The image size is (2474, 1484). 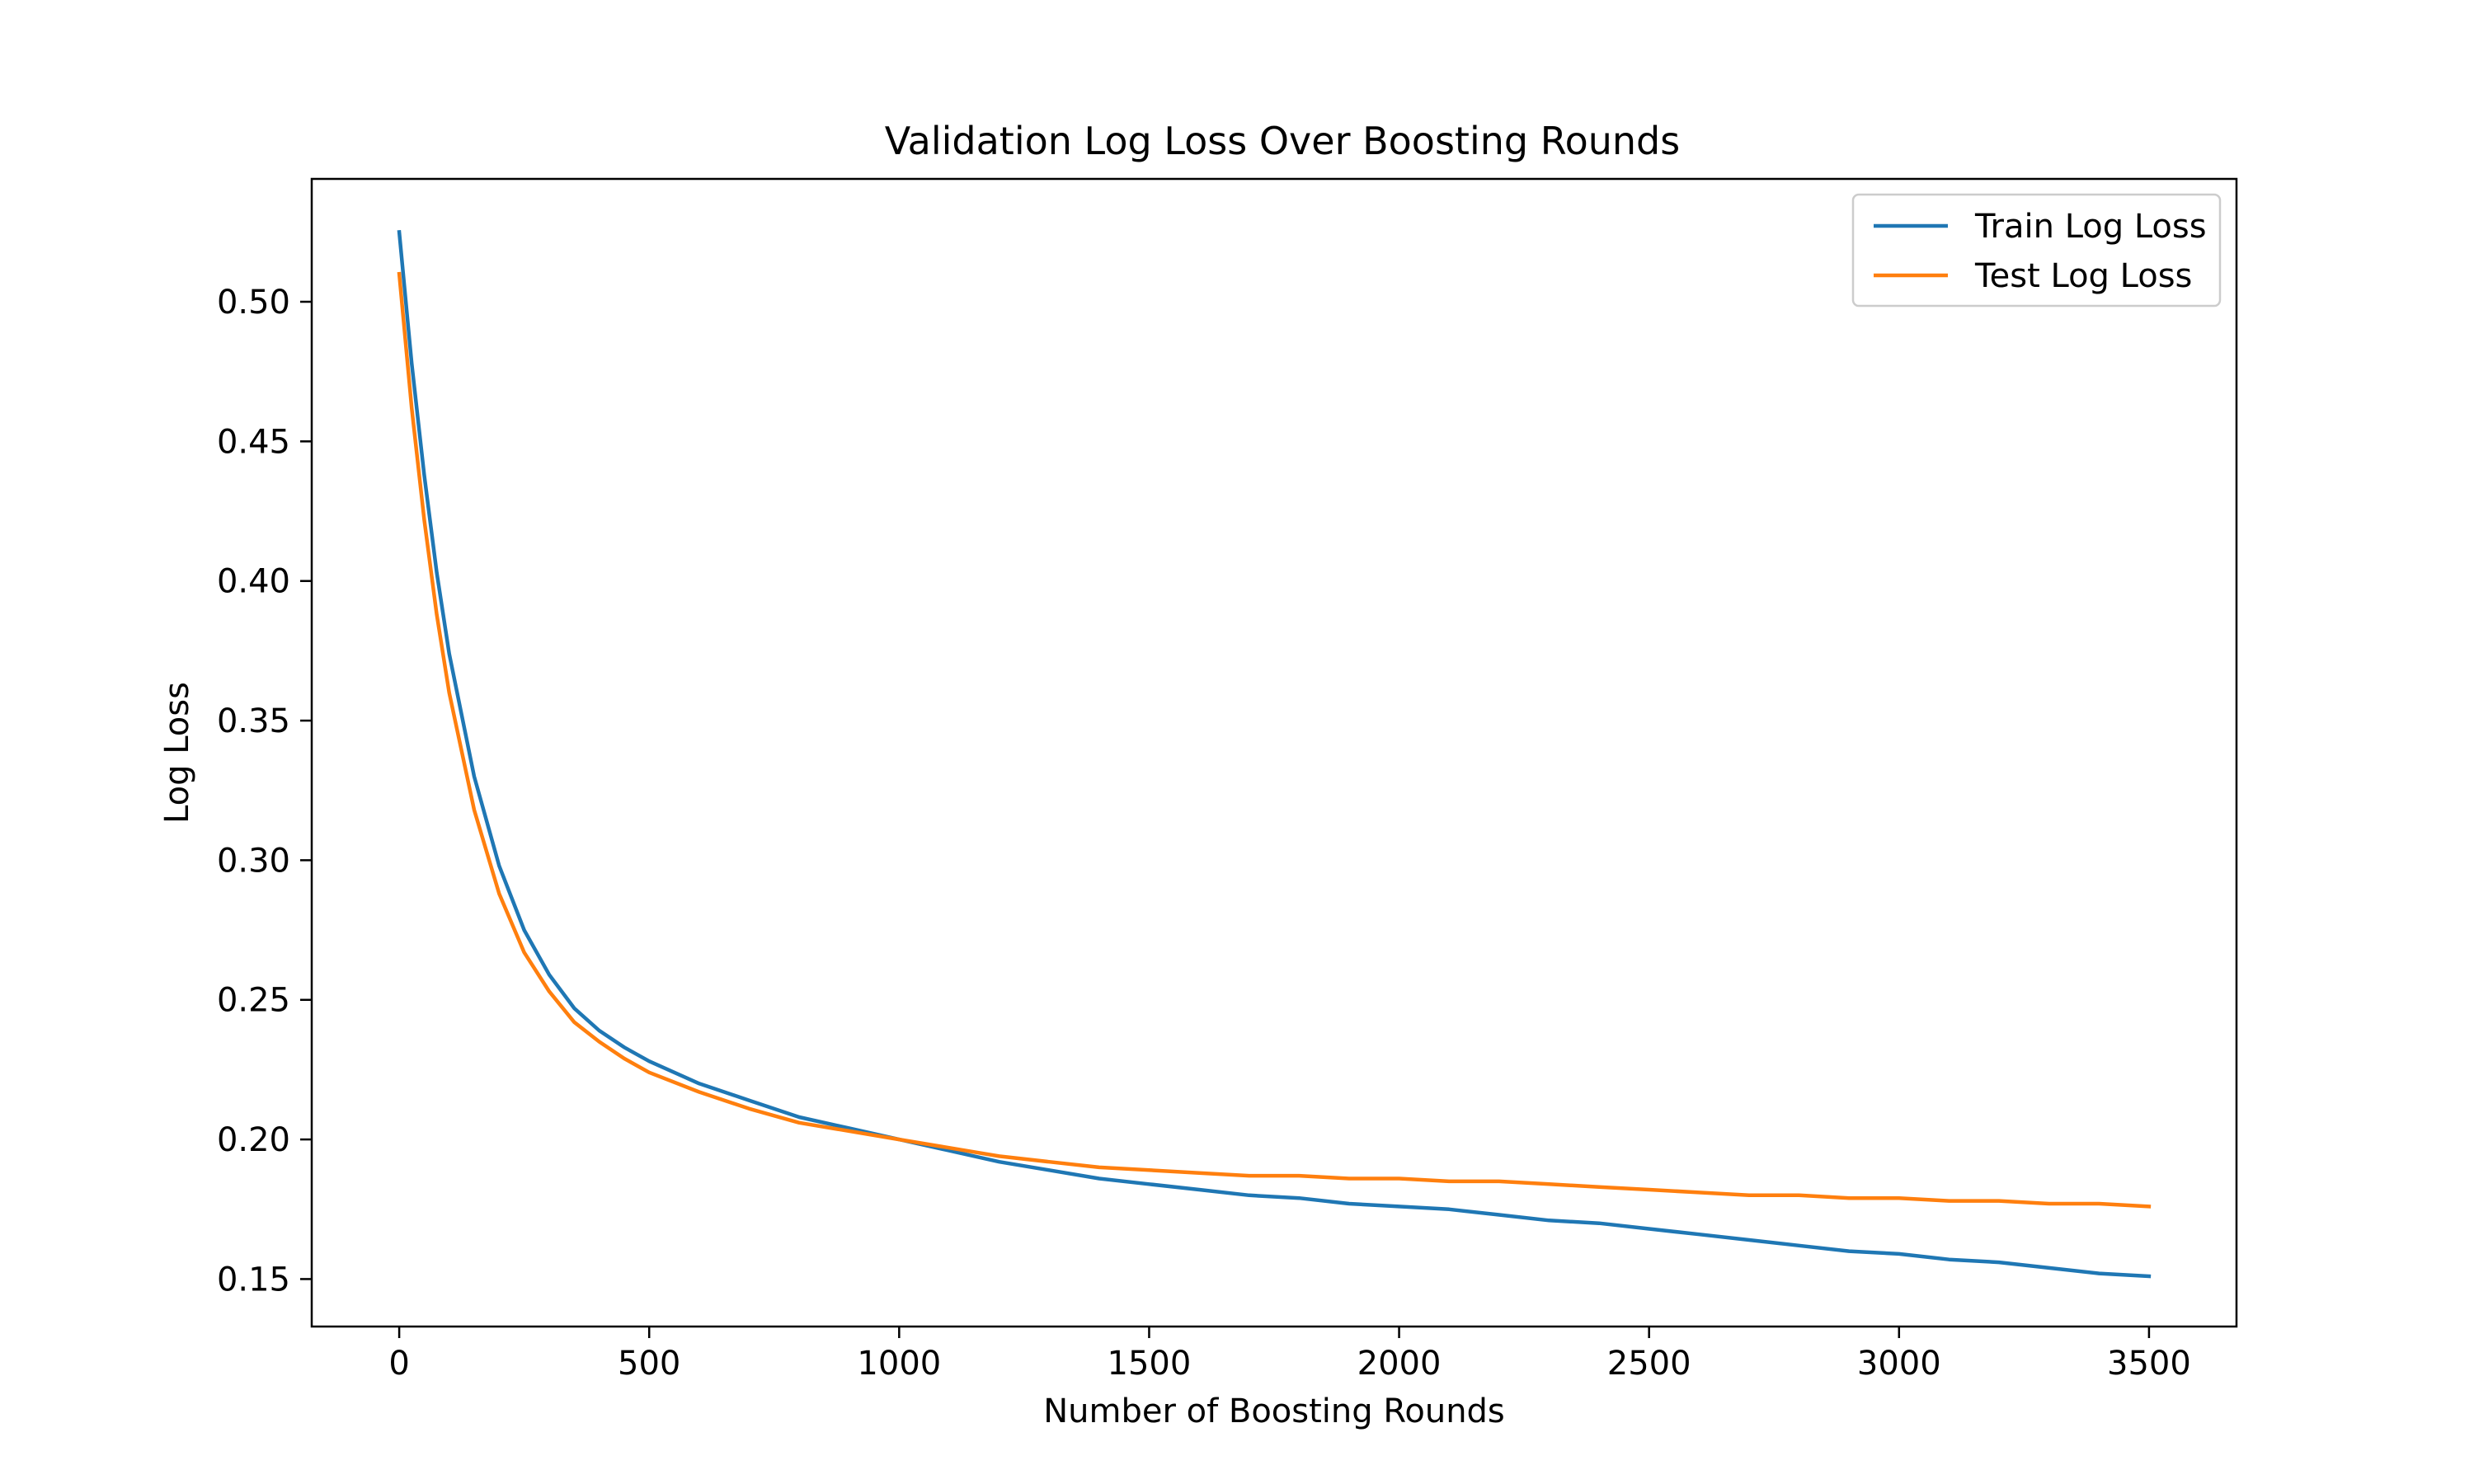 What do you see at coordinates (899, 1364) in the screenshot?
I see `x-tick-label: 1000` at bounding box center [899, 1364].